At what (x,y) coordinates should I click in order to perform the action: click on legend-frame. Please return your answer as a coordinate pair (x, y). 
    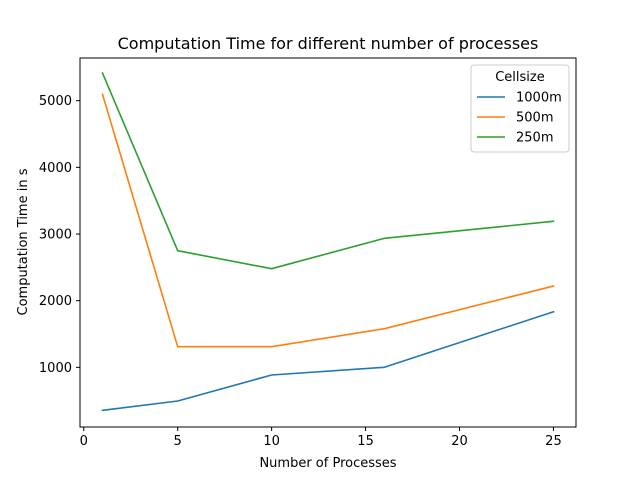
    Looking at the image, I should click on (520, 108).